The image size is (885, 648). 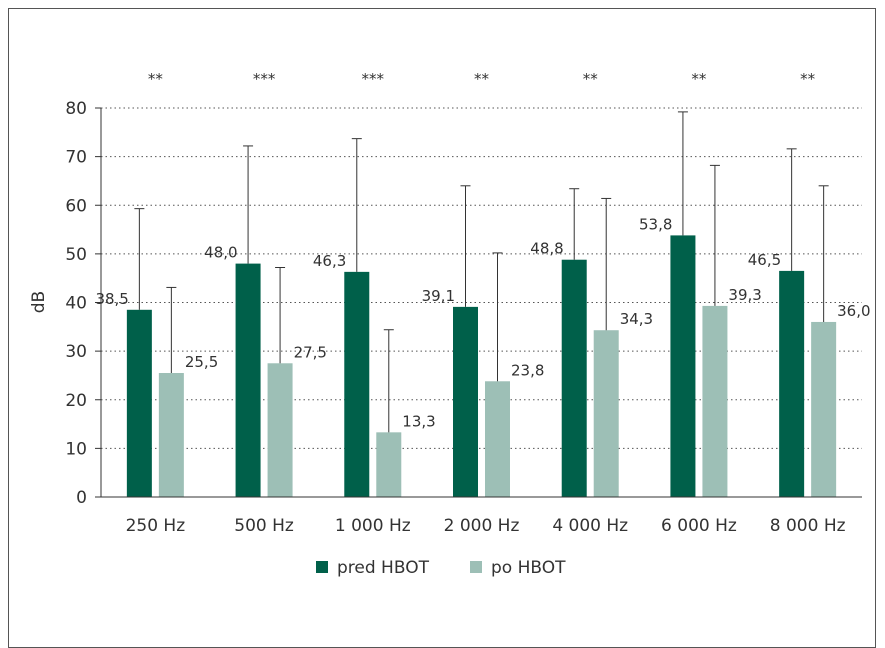 I want to click on y-tick-label: 40, so click(x=76, y=304).